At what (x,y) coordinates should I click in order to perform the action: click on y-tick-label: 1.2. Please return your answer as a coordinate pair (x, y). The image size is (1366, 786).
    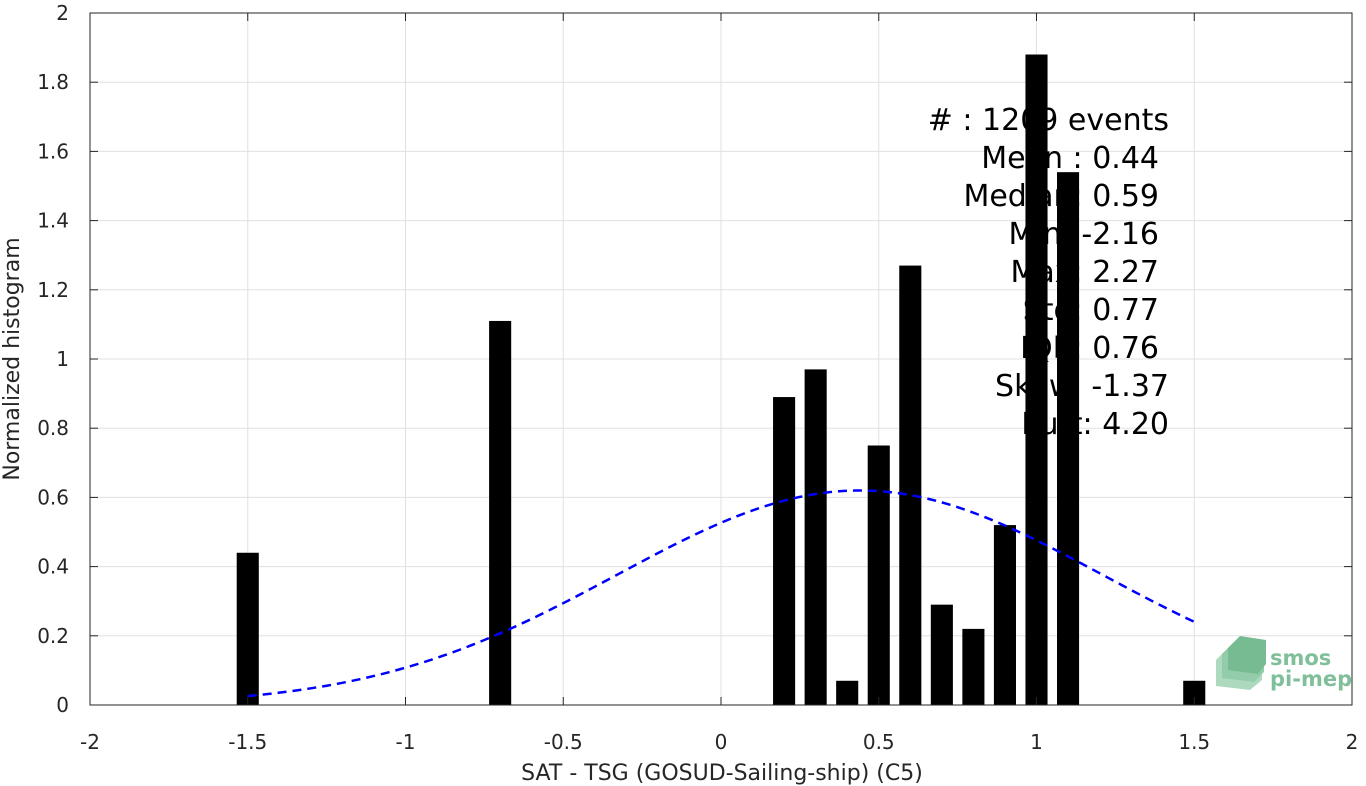
    Looking at the image, I should click on (53, 290).